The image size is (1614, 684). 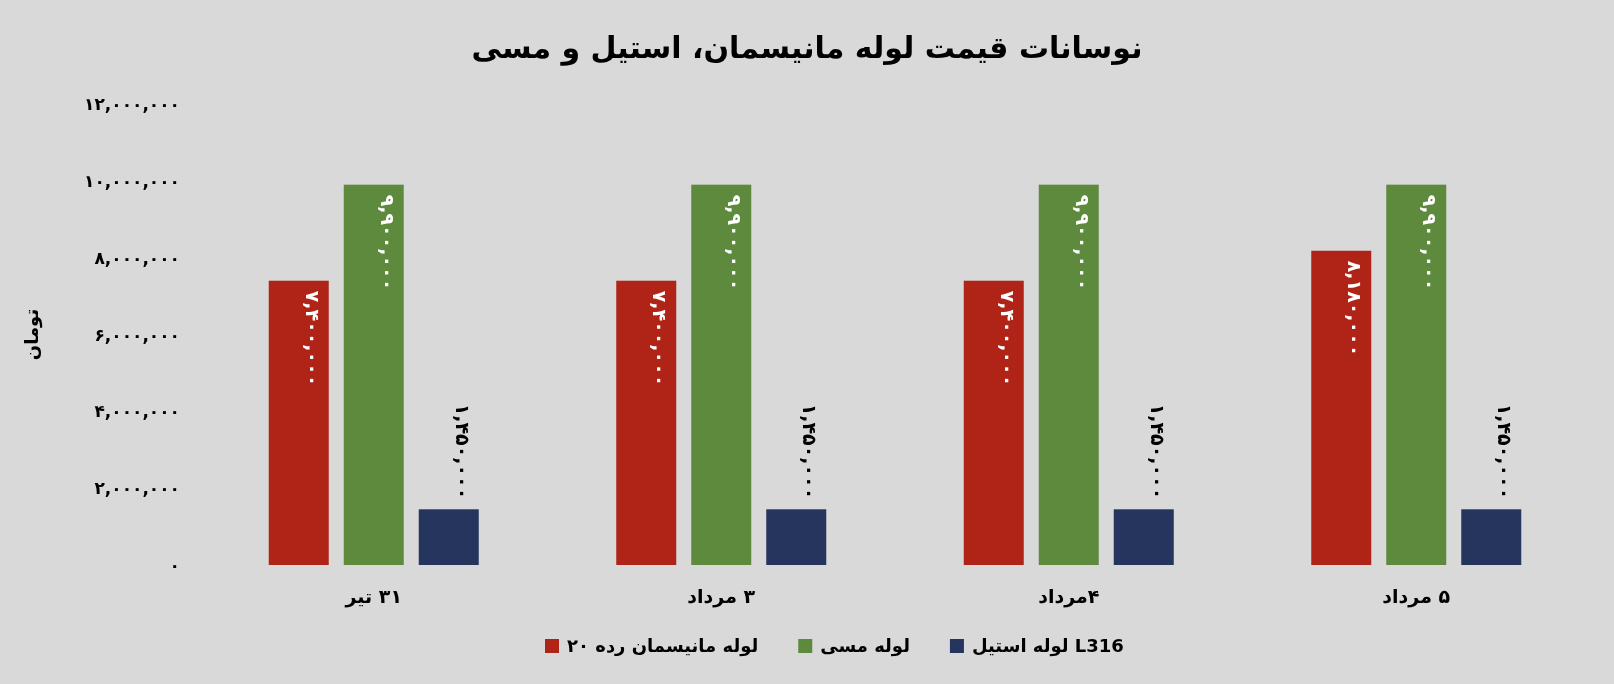 What do you see at coordinates (865, 646) in the screenshot?
I see `legend-label: لوله مسی` at bounding box center [865, 646].